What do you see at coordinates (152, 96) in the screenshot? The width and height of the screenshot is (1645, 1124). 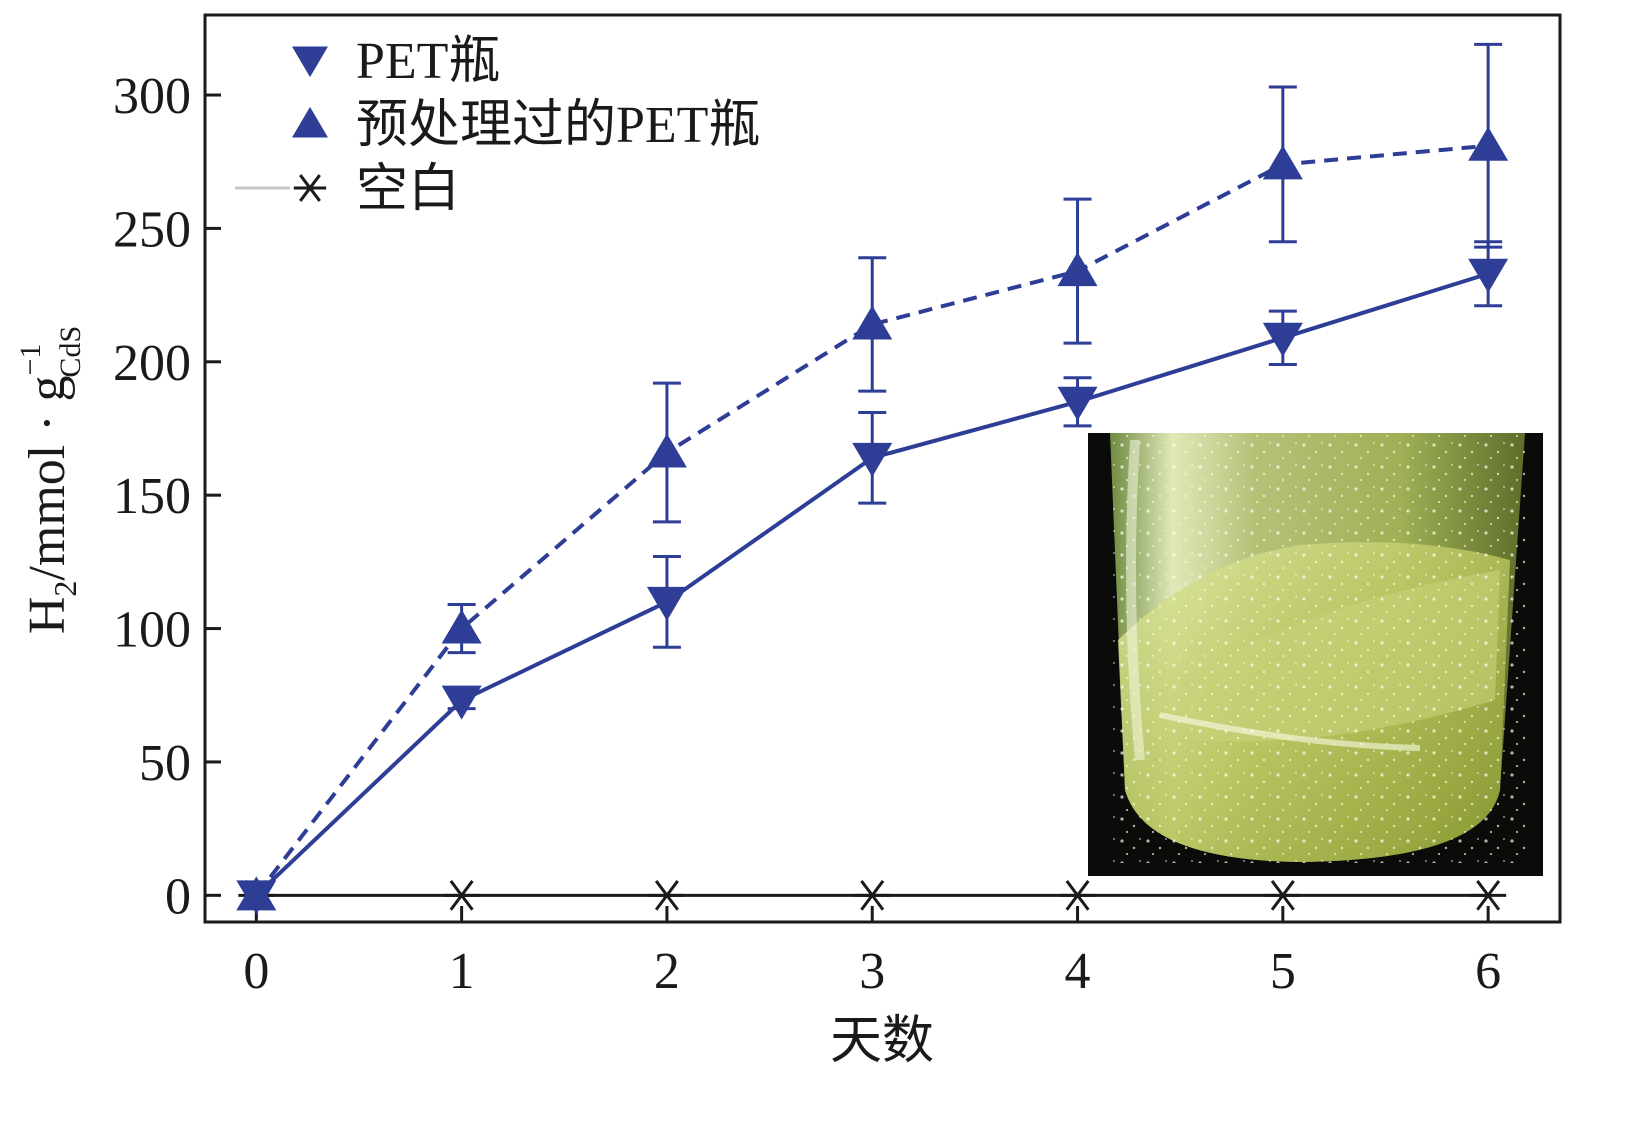 I see `y-tick-label: 300` at bounding box center [152, 96].